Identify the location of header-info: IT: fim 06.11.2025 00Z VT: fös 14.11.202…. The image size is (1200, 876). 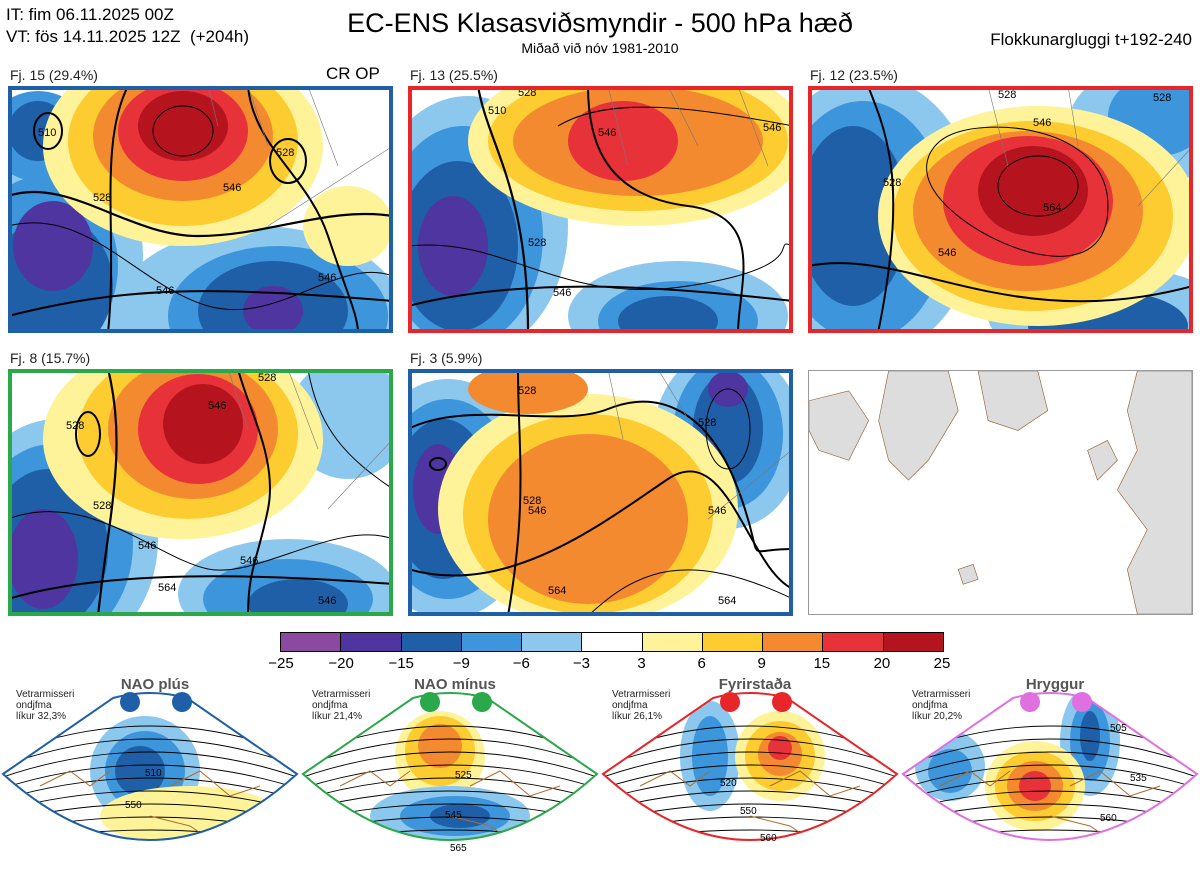
(127, 26).